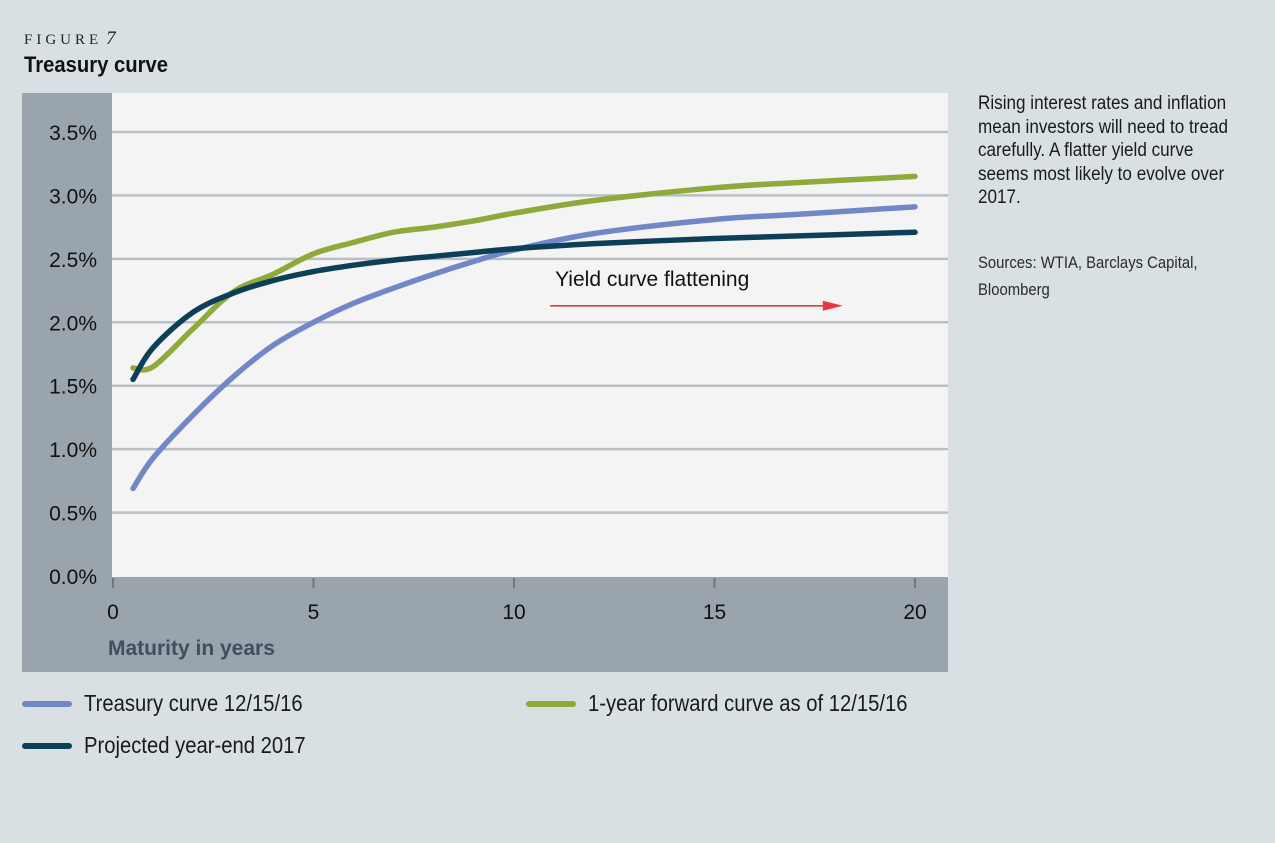 The height and width of the screenshot is (843, 1275). I want to click on y-tick-label: 3.0%, so click(73, 196).